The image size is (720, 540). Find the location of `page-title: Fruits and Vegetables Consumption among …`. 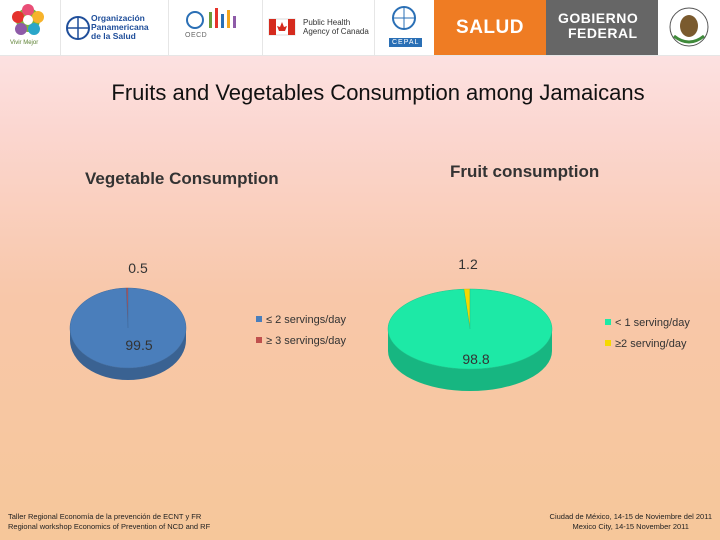

page-title: Fruits and Vegetables Consumption among … is located at coordinates (378, 92).